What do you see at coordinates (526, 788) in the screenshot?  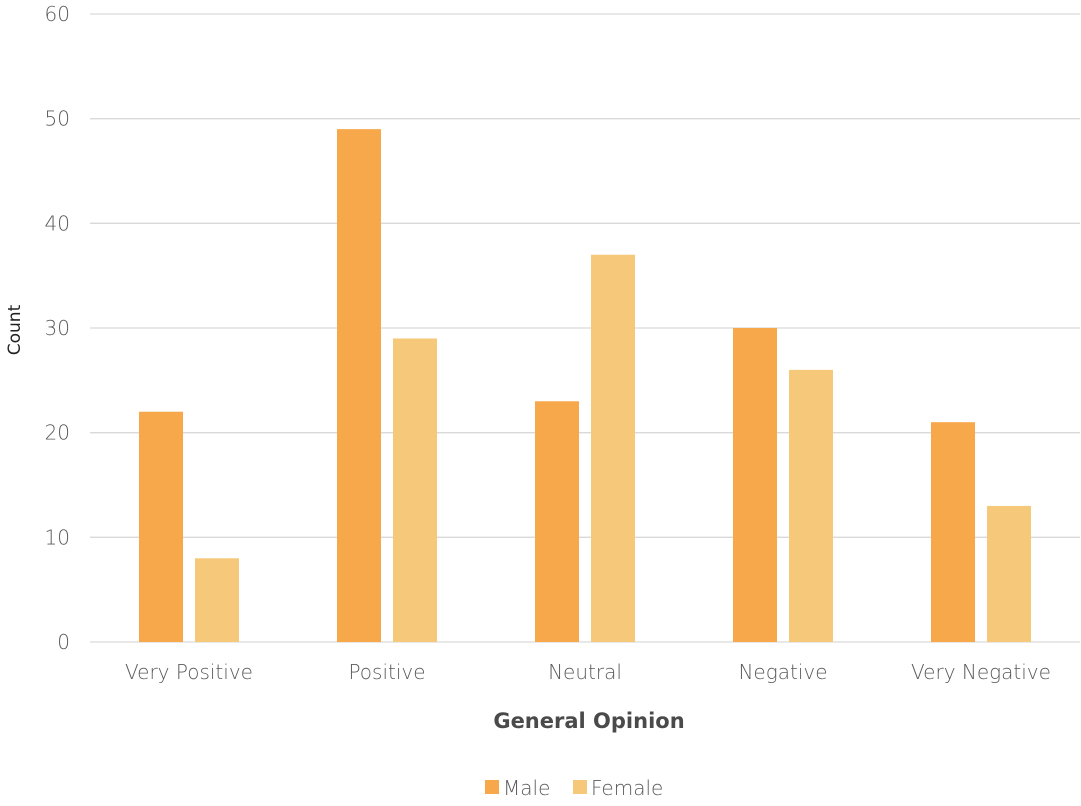 I see `legend-label-male: Male` at bounding box center [526, 788].